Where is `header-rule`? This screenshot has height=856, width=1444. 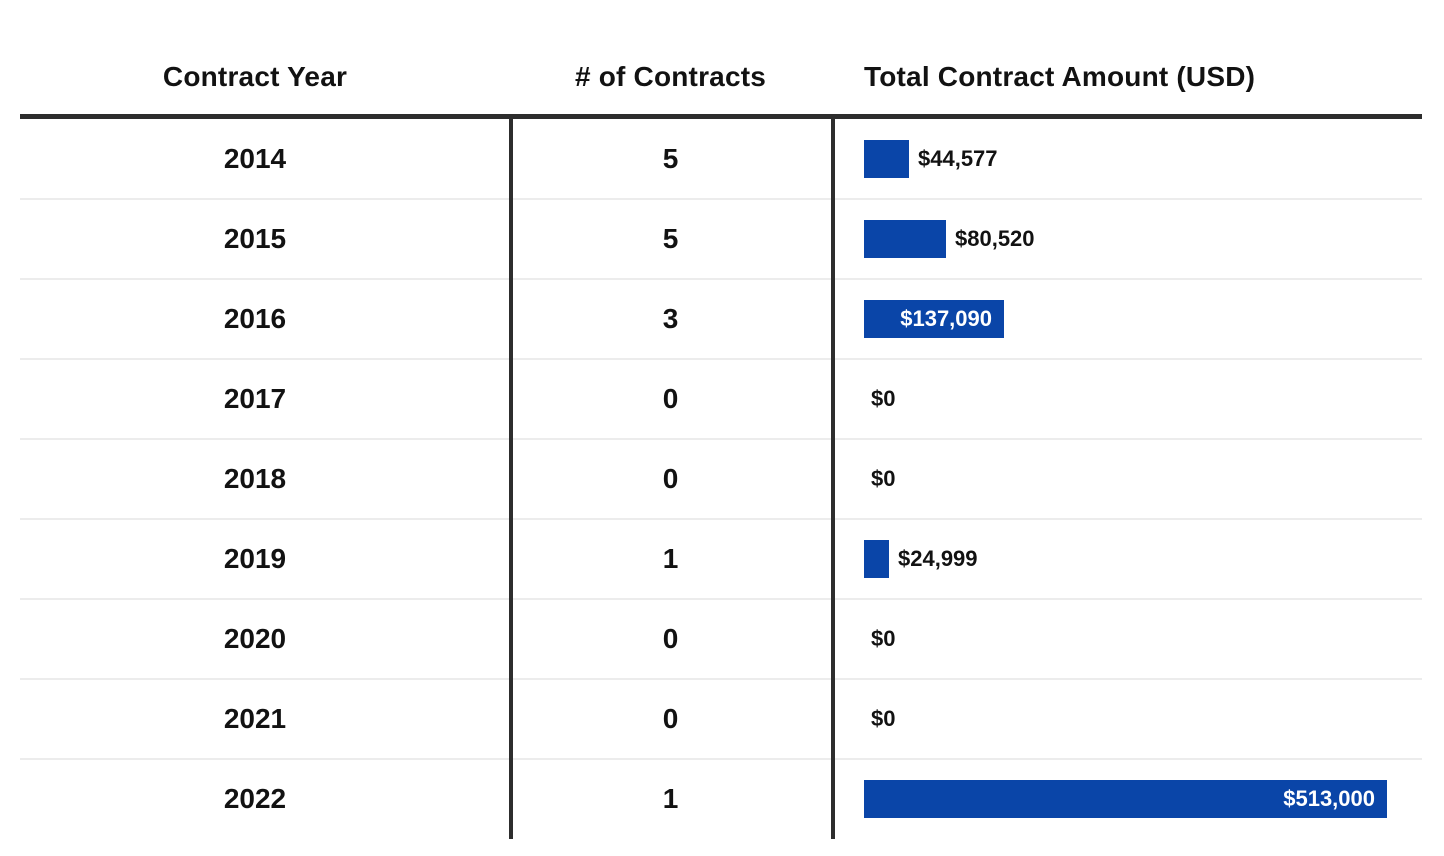
header-rule is located at coordinates (721, 116).